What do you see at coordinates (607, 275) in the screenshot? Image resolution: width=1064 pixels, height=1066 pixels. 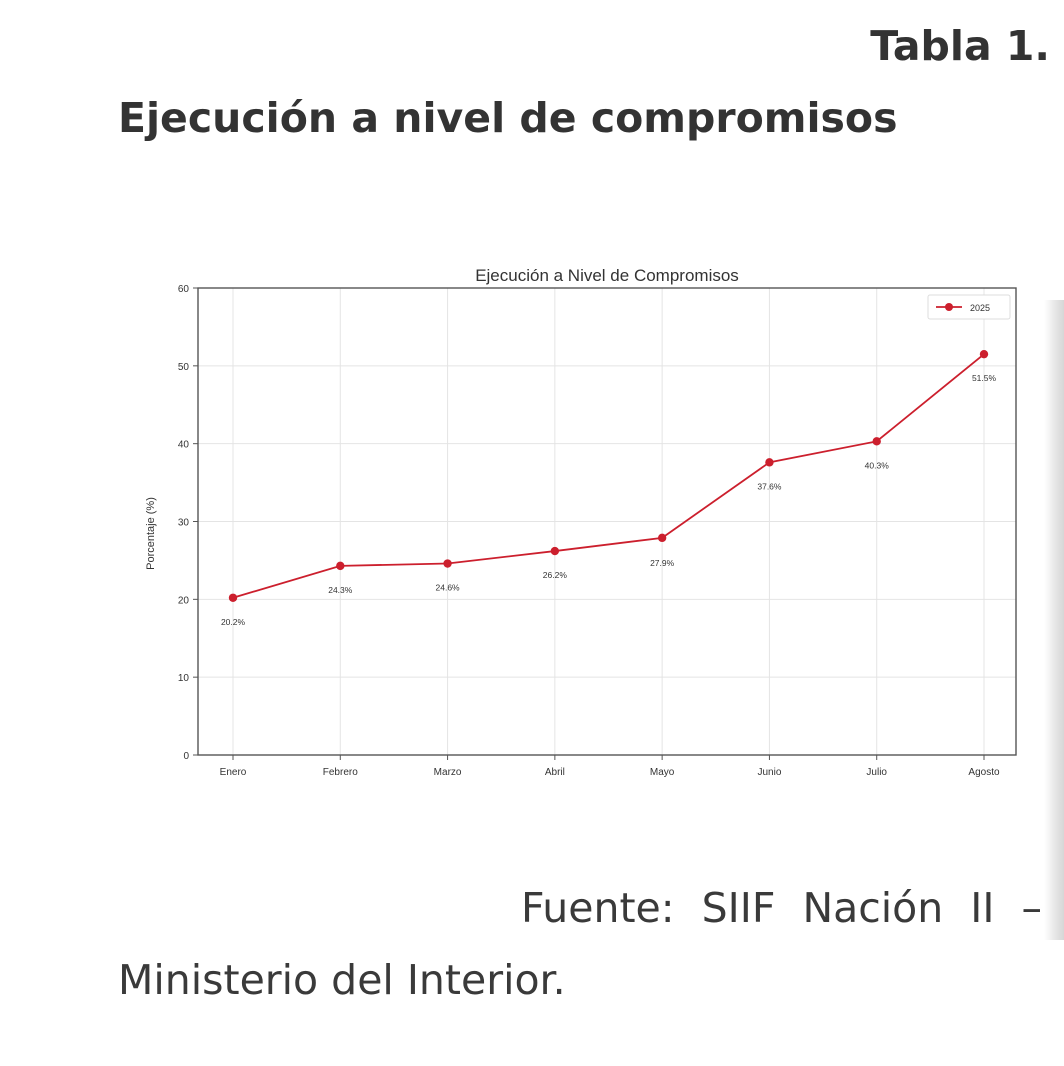 I see `chart-title: Ejecución a Nivel de Compromisos` at bounding box center [607, 275].